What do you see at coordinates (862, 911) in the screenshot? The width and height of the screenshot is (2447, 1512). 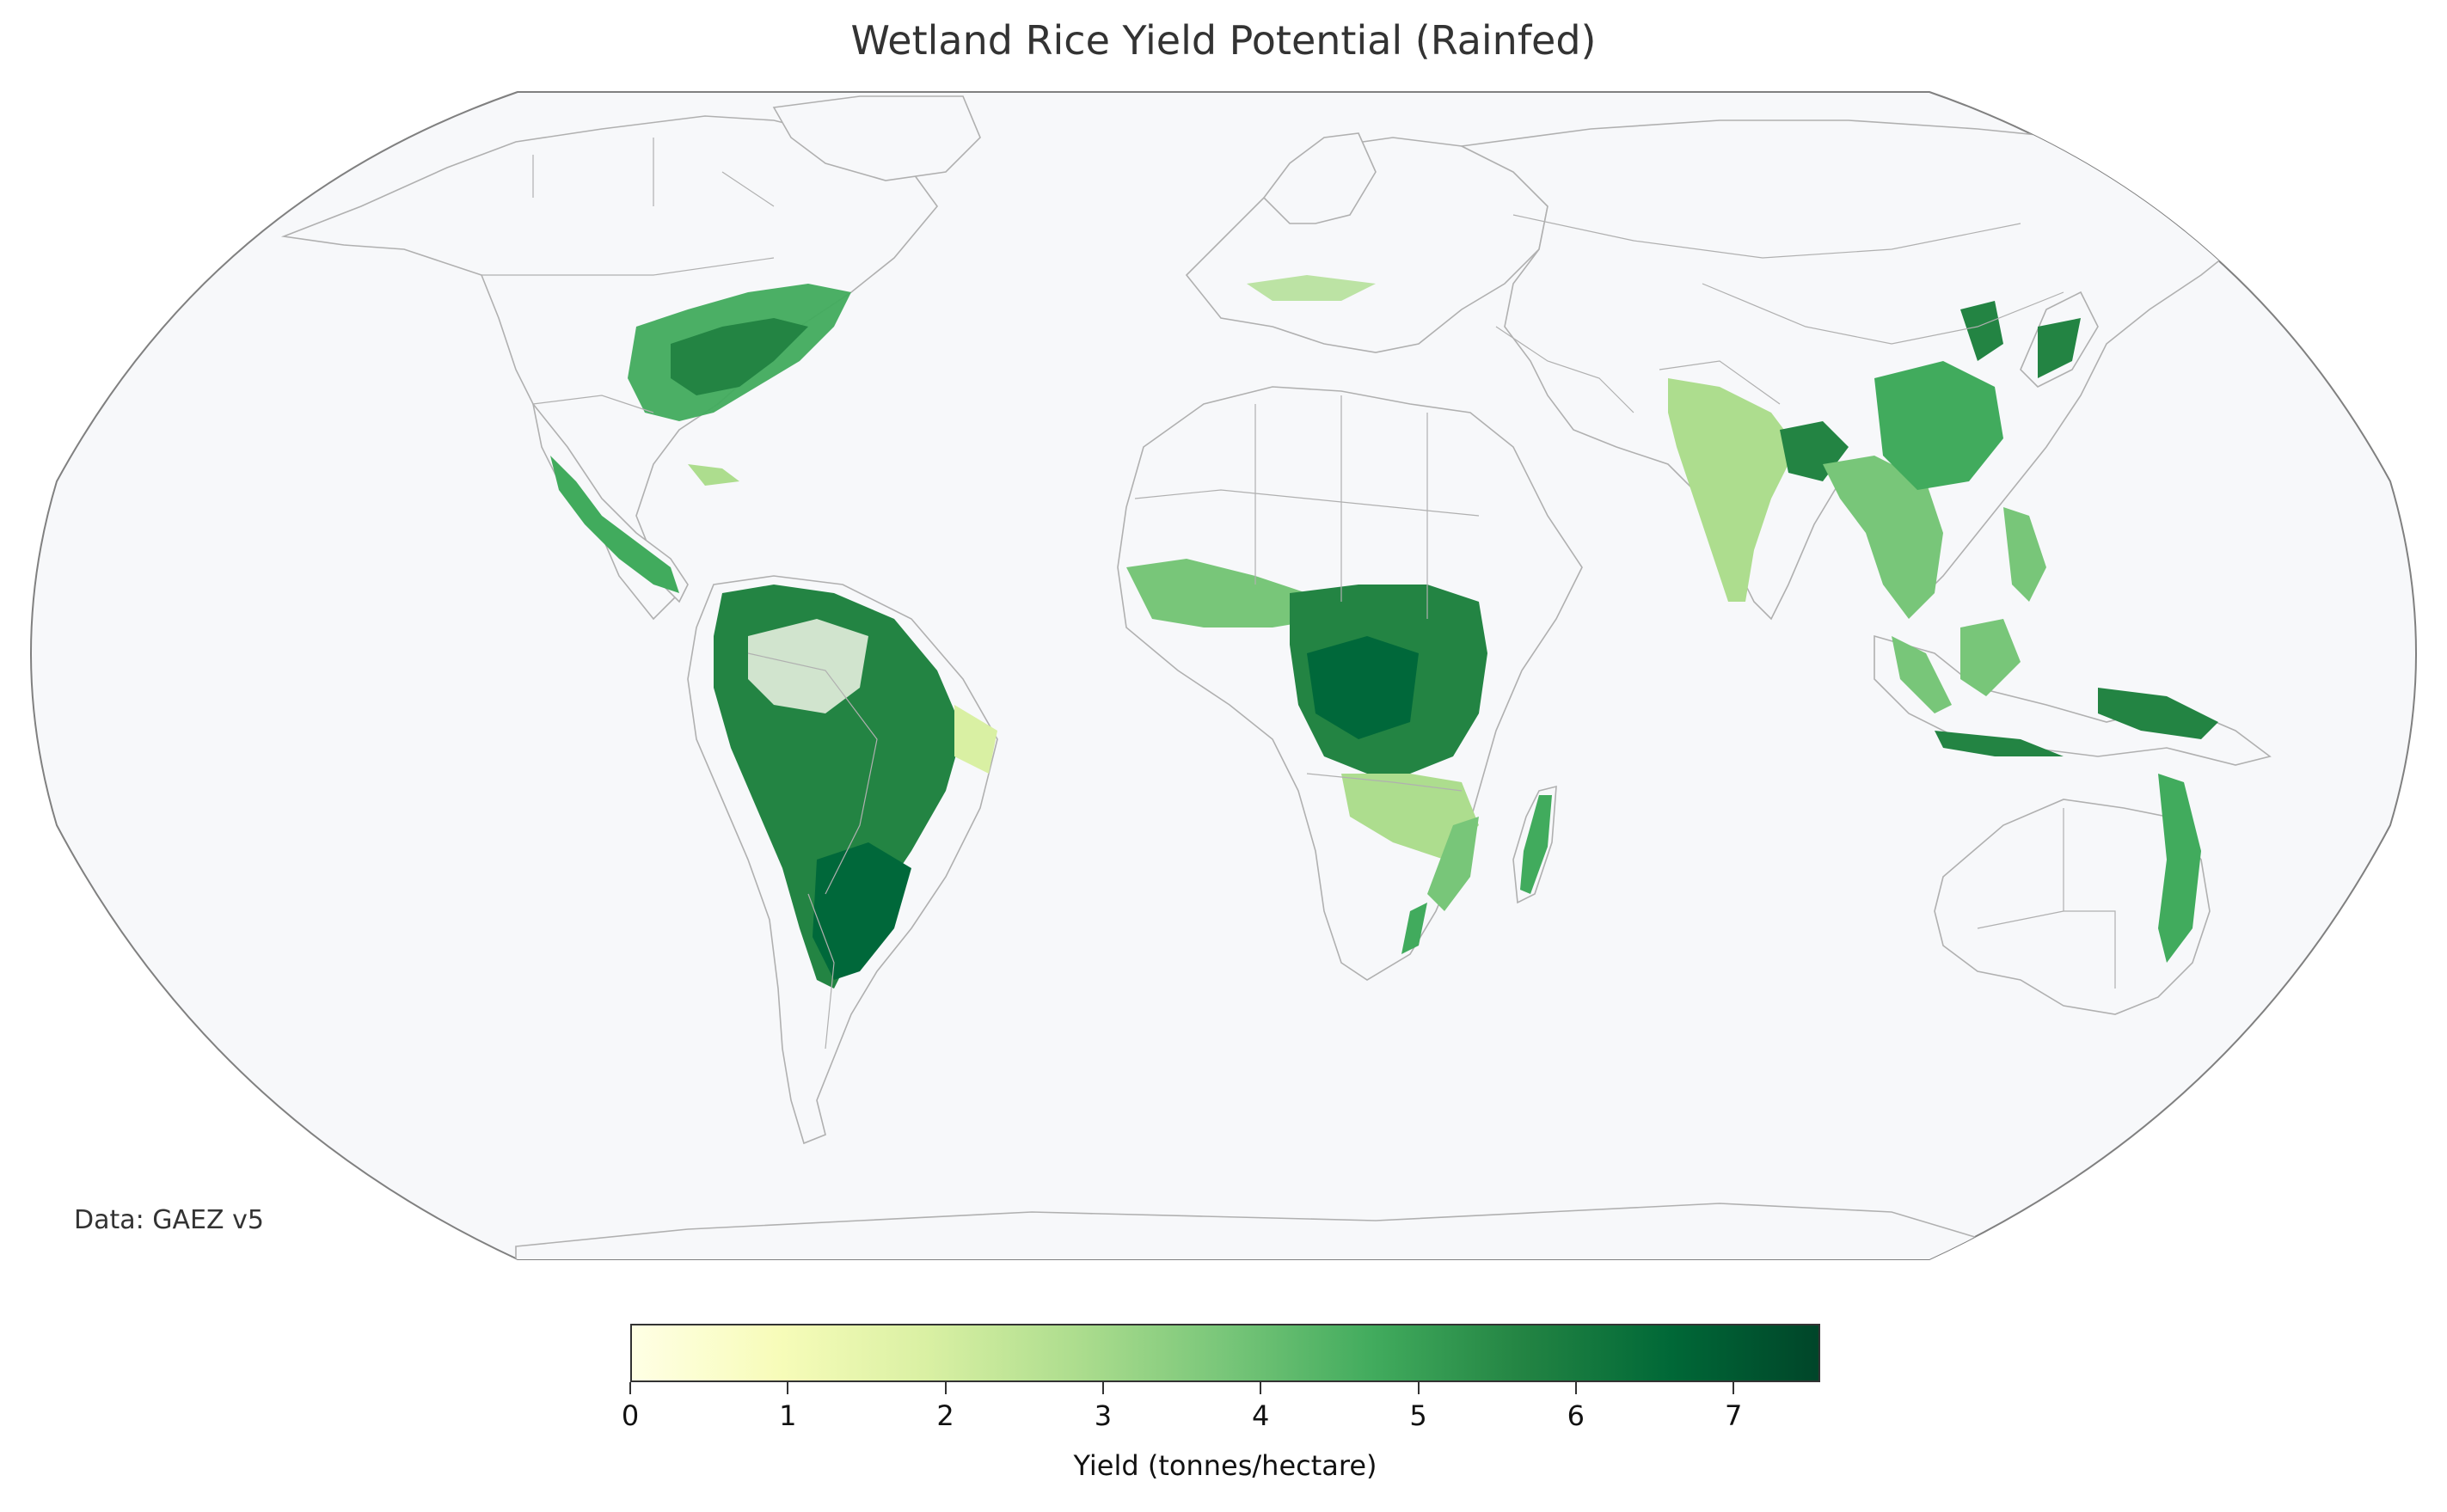 I see `yield-region-paraguay` at bounding box center [862, 911].